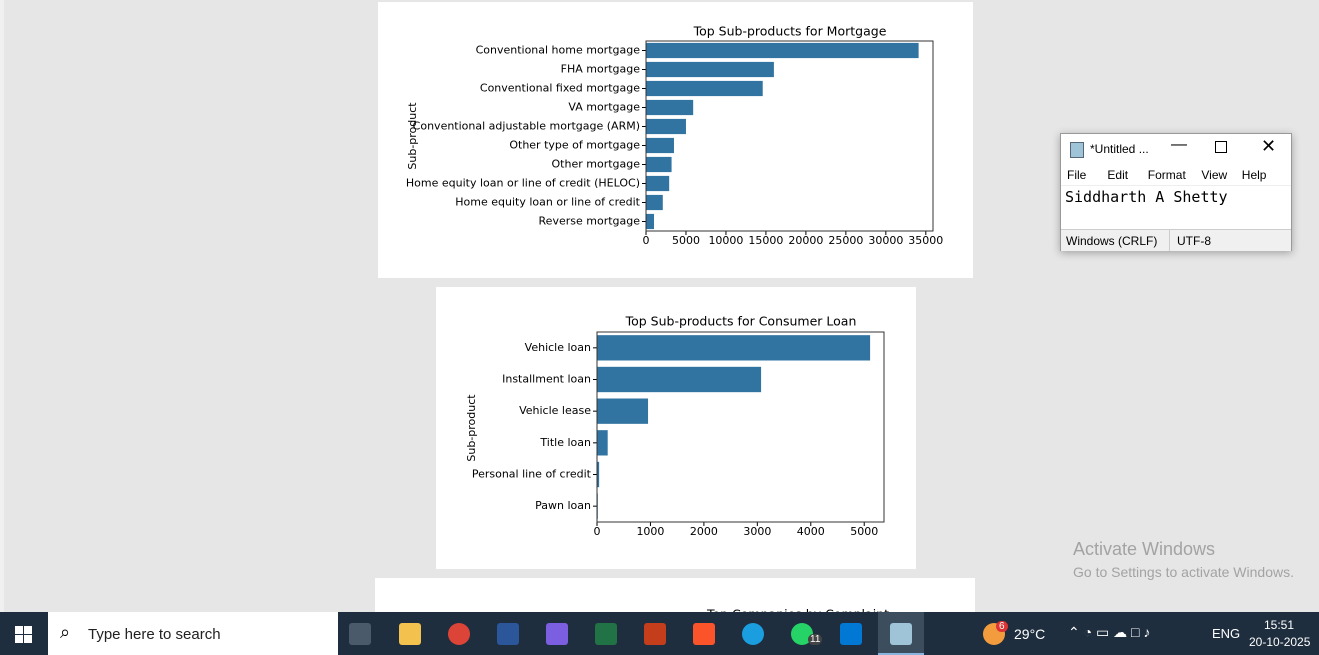  Describe the element at coordinates (563, 505) in the screenshot. I see `y-tick-label: Pawn loan` at that location.